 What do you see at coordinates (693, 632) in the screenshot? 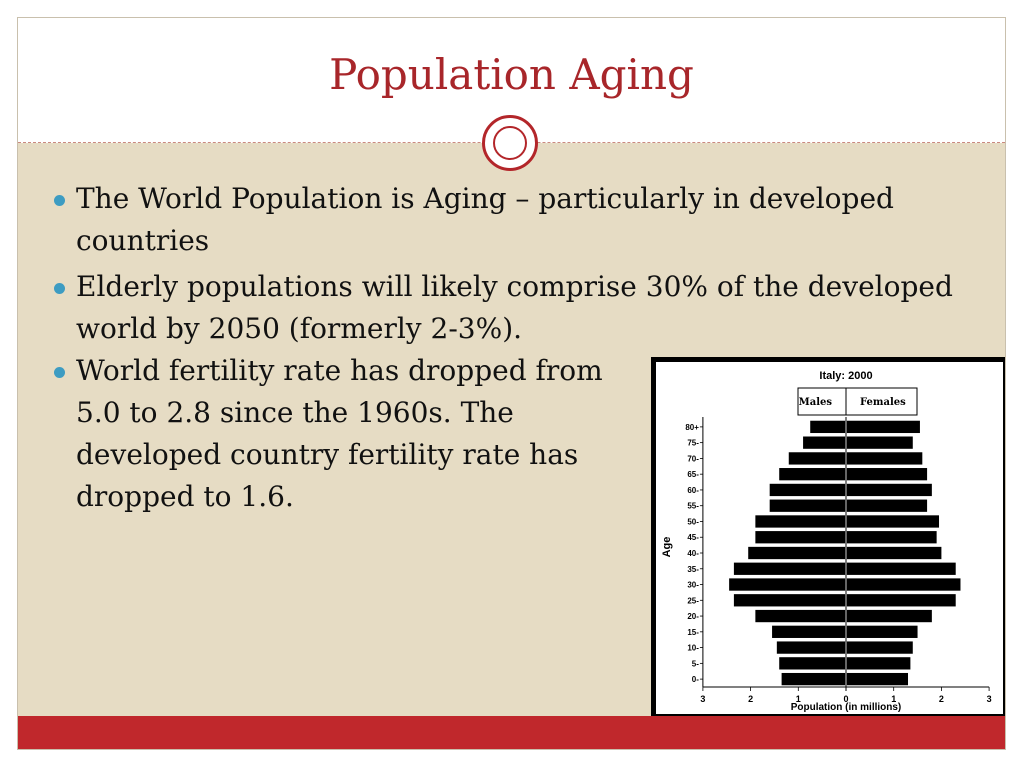
I see `y-tick-label: 15-` at bounding box center [693, 632].